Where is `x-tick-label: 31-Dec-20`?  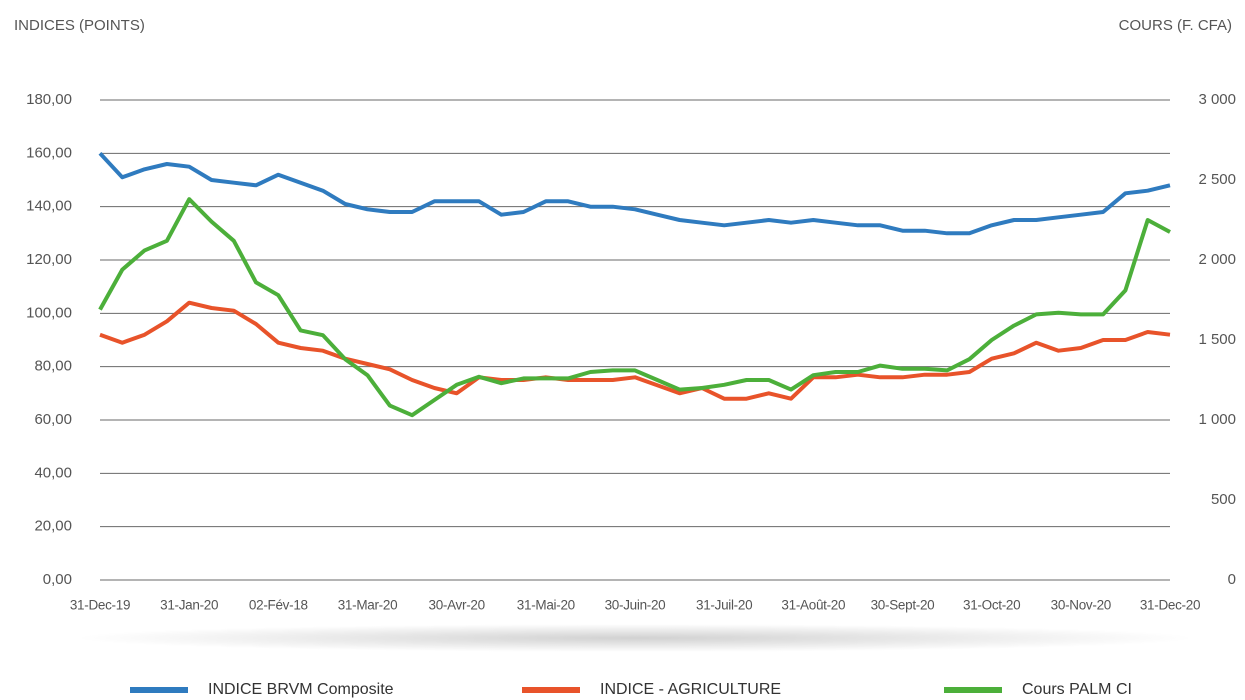 x-tick-label: 31-Dec-20 is located at coordinates (1170, 605).